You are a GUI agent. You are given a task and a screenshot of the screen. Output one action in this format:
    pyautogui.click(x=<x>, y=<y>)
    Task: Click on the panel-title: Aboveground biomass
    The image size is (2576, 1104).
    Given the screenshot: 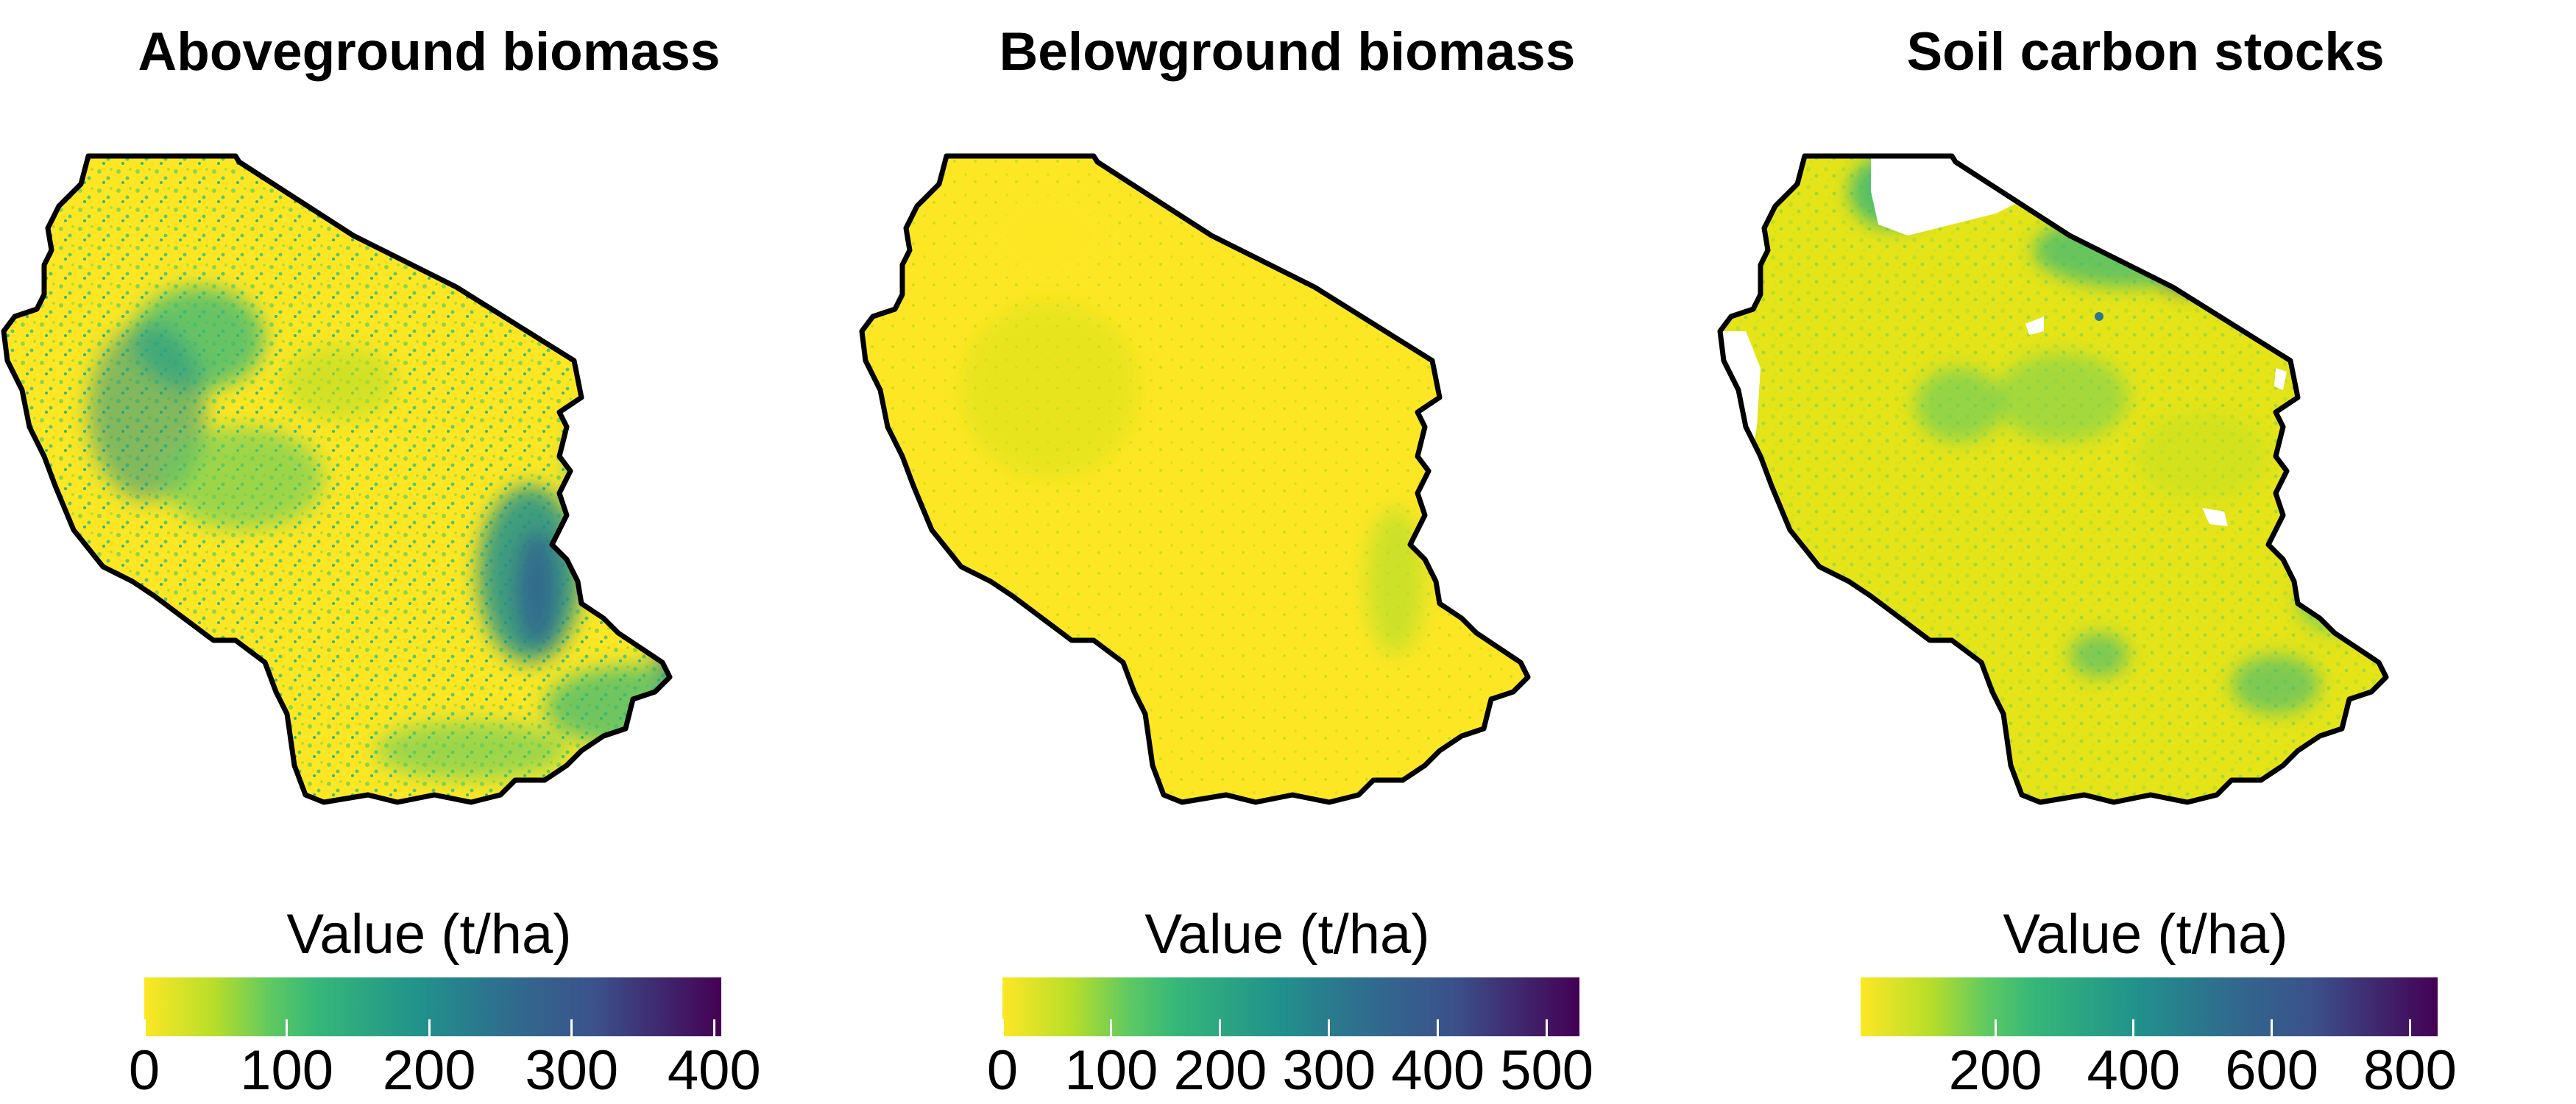 What is the action you would take?
    pyautogui.click(x=429, y=52)
    